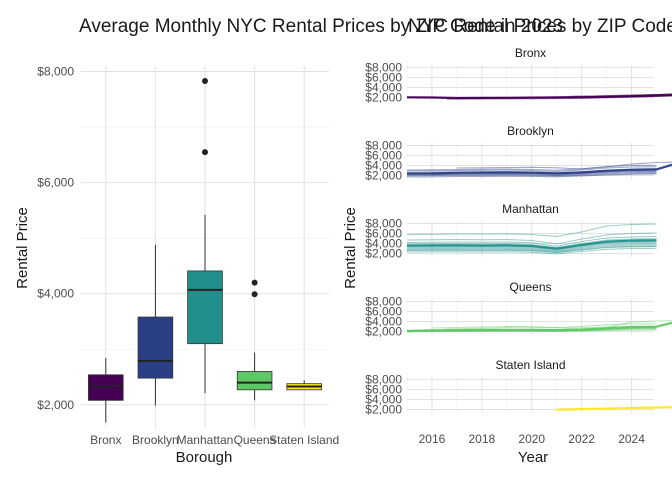 This screenshot has height=480, width=672. I want to click on x-tick-label: Bronx, so click(105, 440).